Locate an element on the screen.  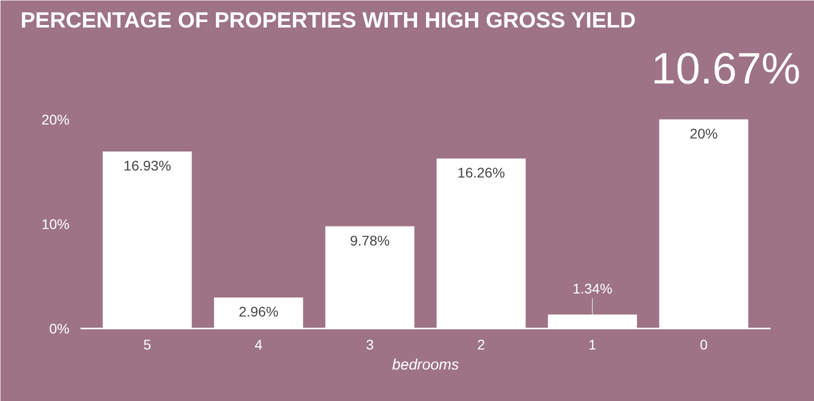
data-label: 20% is located at coordinates (704, 133).